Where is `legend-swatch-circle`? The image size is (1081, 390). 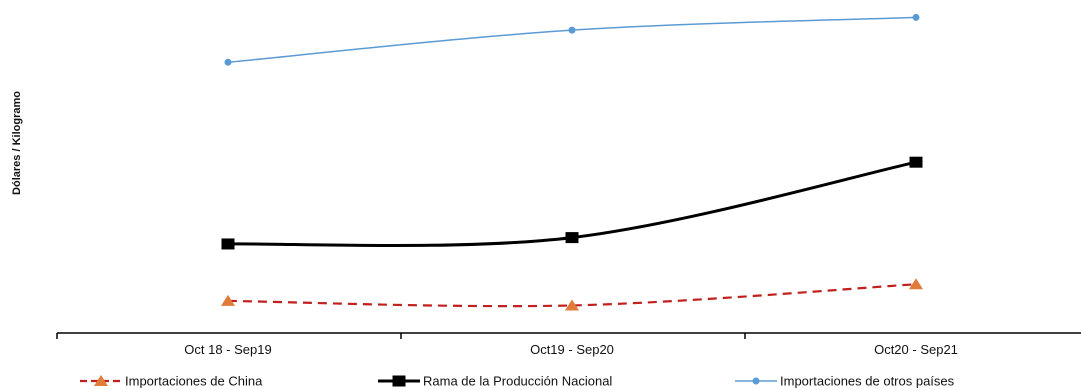 legend-swatch-circle is located at coordinates (756, 381).